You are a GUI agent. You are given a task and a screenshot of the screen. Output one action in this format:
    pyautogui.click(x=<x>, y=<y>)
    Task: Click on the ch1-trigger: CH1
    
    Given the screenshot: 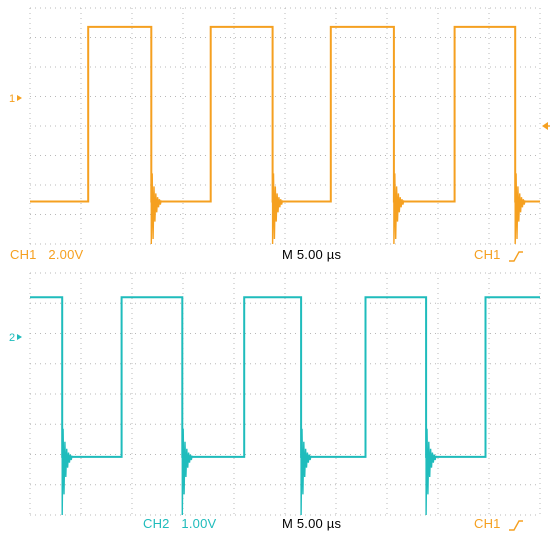 What is the action you would take?
    pyautogui.click(x=499, y=254)
    